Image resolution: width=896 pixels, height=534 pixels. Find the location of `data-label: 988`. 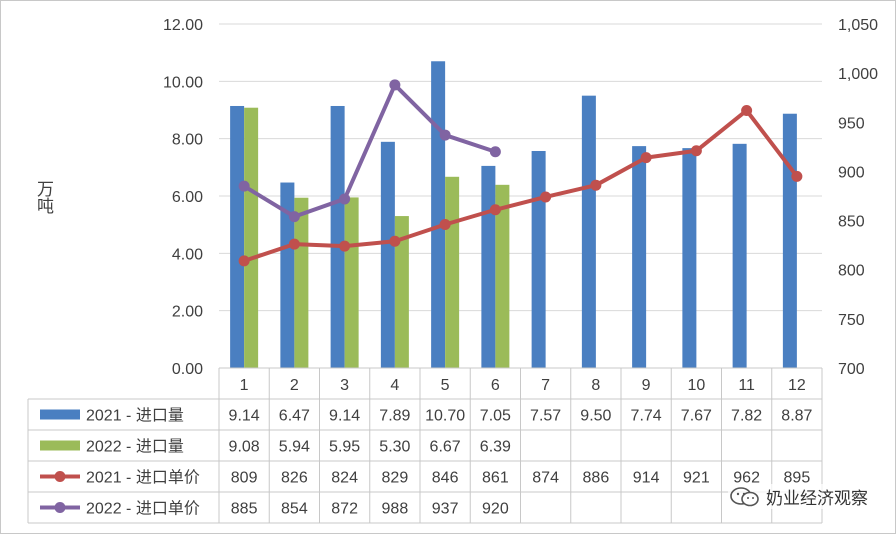

data-label: 988 is located at coordinates (395, 509).